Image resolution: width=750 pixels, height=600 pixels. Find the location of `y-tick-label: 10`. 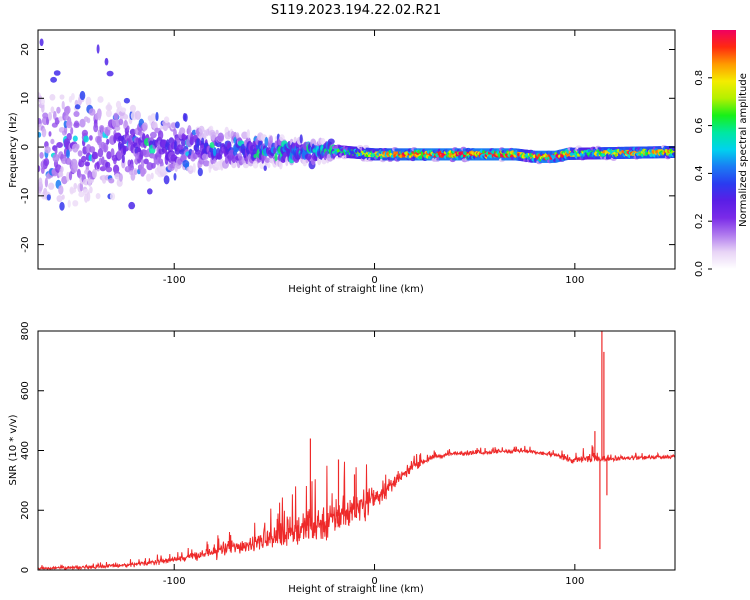

y-tick-label: 10 is located at coordinates (25, 98).